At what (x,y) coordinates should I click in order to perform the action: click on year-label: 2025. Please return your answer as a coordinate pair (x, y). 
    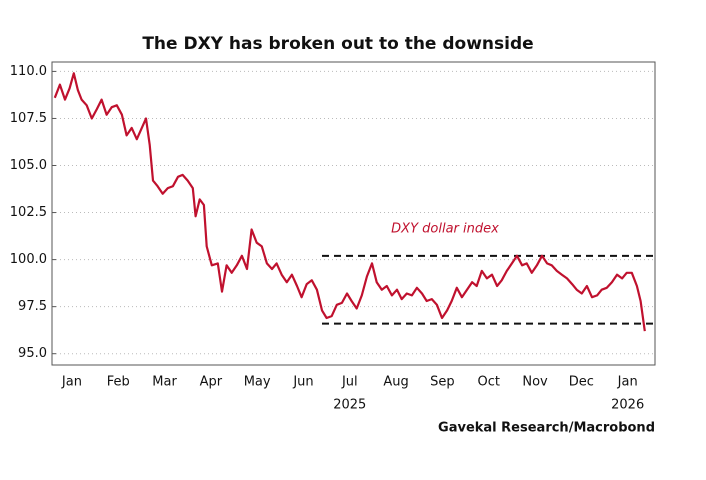
    Looking at the image, I should click on (349, 405).